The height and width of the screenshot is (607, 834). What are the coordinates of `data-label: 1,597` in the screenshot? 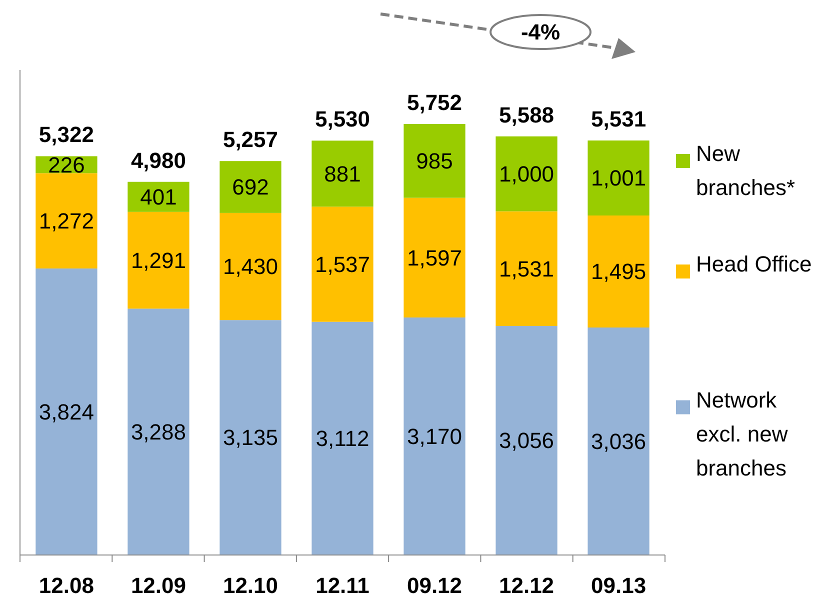 It's located at (434, 257).